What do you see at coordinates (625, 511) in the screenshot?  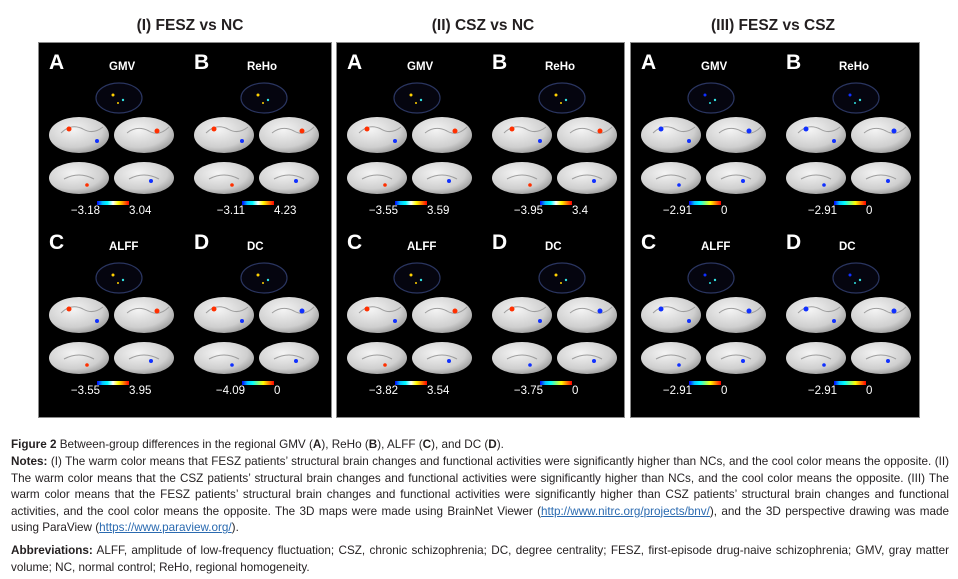 I see `bnv-link: http://www.nitrc.org/projects/bnv/` at bounding box center [625, 511].